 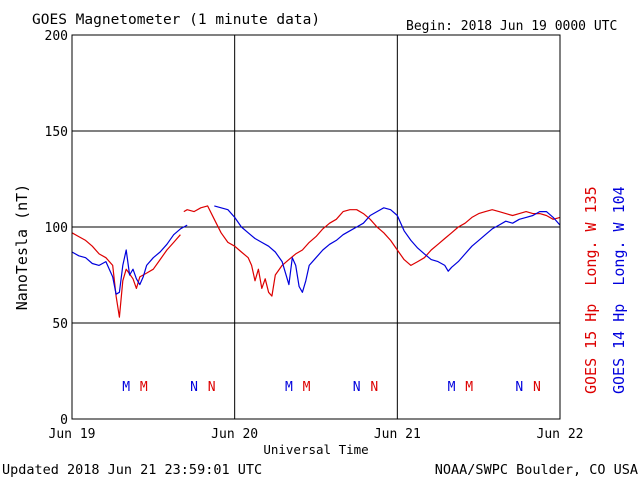 I want to click on begin-time-label: Begin: 2018 Jun 19 0000 UTC, so click(x=511, y=26).